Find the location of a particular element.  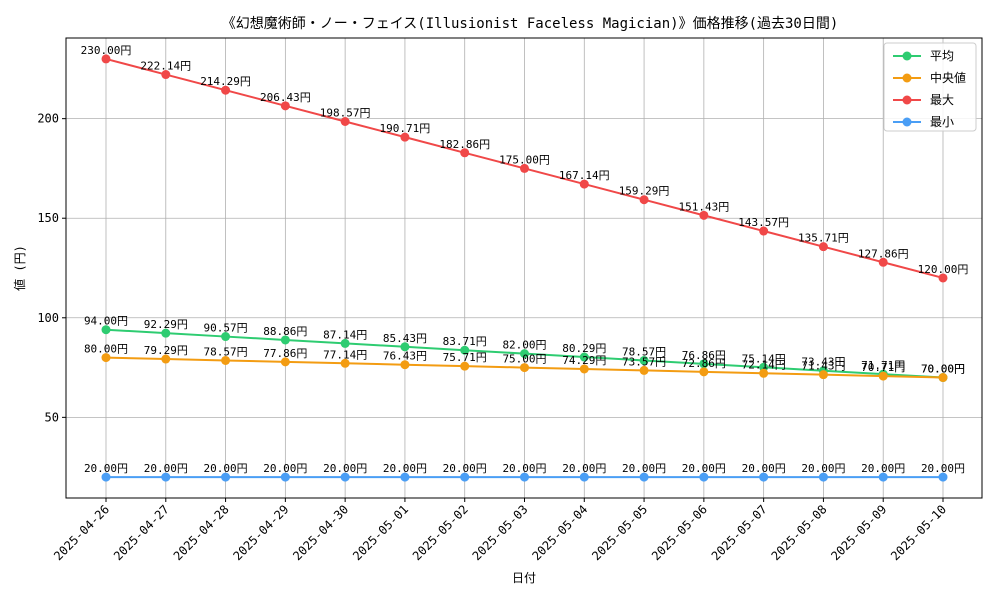

data-label: 71.43円 is located at coordinates (823, 366).